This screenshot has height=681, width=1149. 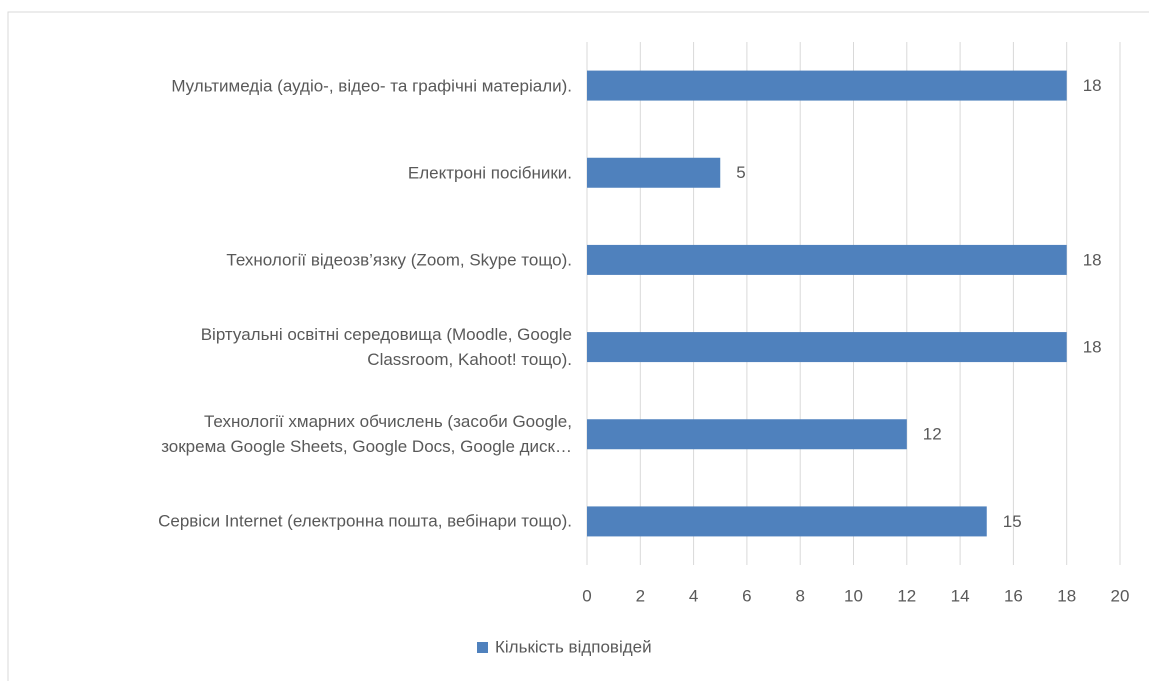 What do you see at coordinates (489, 173) in the screenshot?
I see `y-tick-label: Електроні посібники.` at bounding box center [489, 173].